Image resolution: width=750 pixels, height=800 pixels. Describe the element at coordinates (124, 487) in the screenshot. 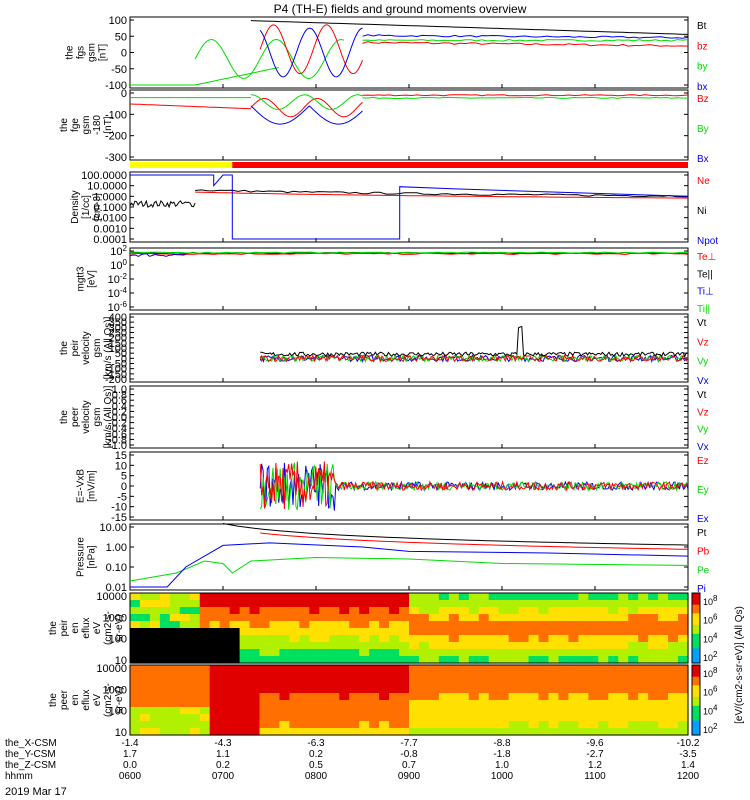

I see `y-tick-label: 0` at that location.